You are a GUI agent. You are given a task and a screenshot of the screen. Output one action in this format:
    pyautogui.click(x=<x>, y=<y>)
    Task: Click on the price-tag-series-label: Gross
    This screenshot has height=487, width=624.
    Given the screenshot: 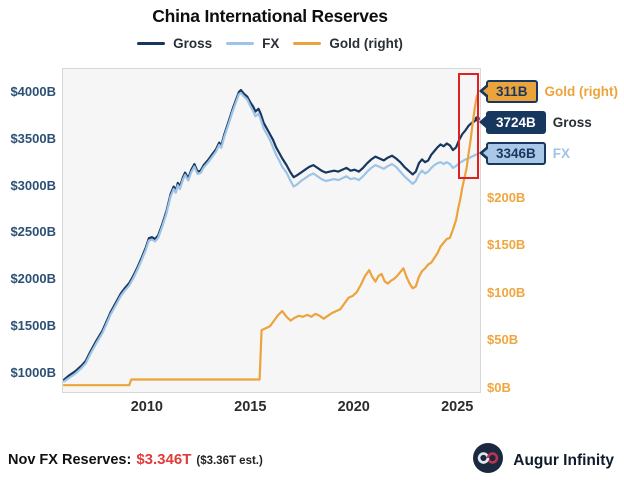 What is the action you would take?
    pyautogui.click(x=572, y=122)
    